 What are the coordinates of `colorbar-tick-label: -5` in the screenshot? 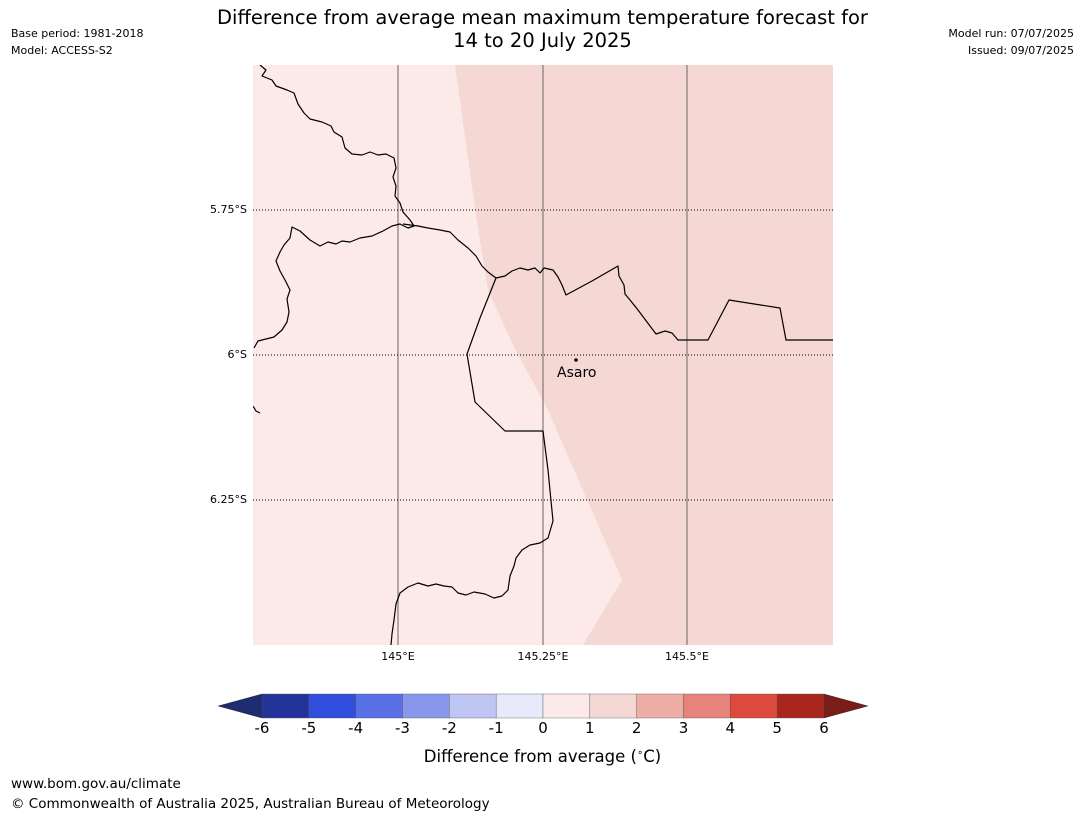 It's located at (309, 728).